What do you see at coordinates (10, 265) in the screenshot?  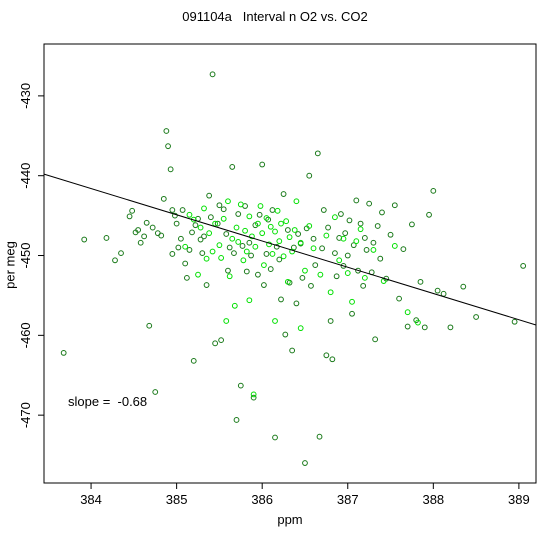 I see `y-axis-label: per meg` at bounding box center [10, 265].